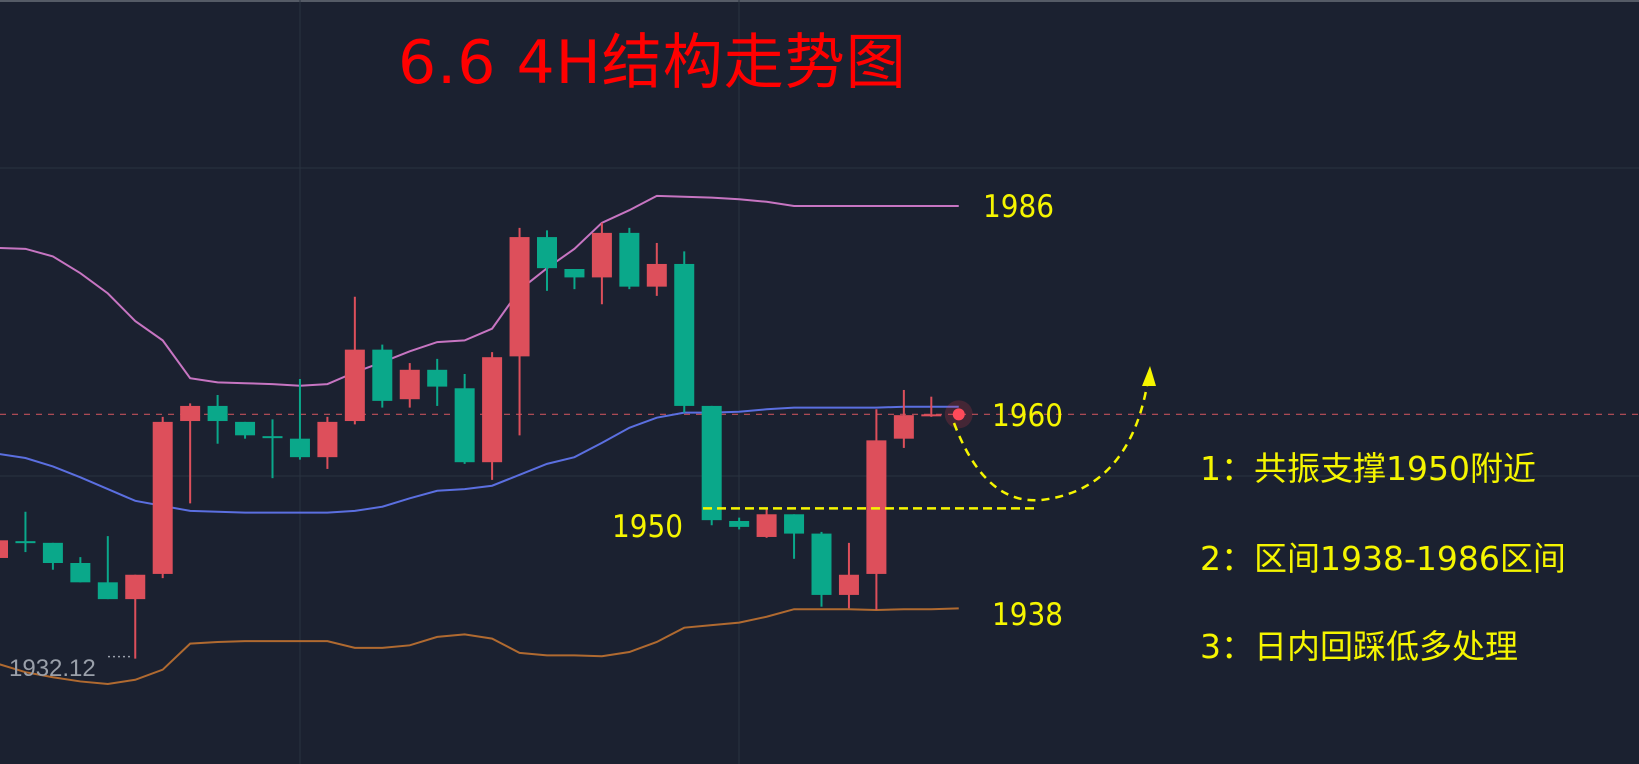 Image resolution: width=1639 pixels, height=764 pixels. I want to click on middle-band-line, so click(479, 459).